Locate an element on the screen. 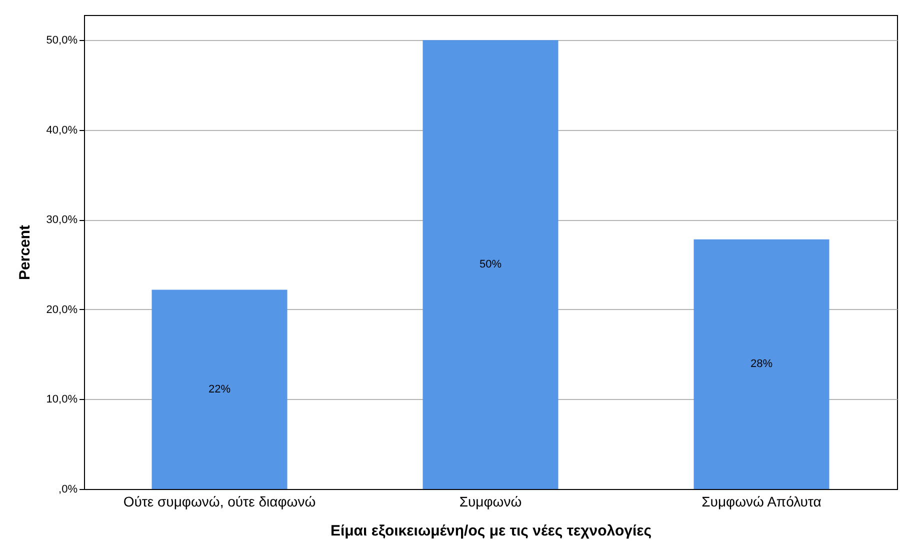 This screenshot has width=913, height=552. x-tick-label: Ούτε συμφωνώ, ούτε διαφωνώ is located at coordinates (219, 502).